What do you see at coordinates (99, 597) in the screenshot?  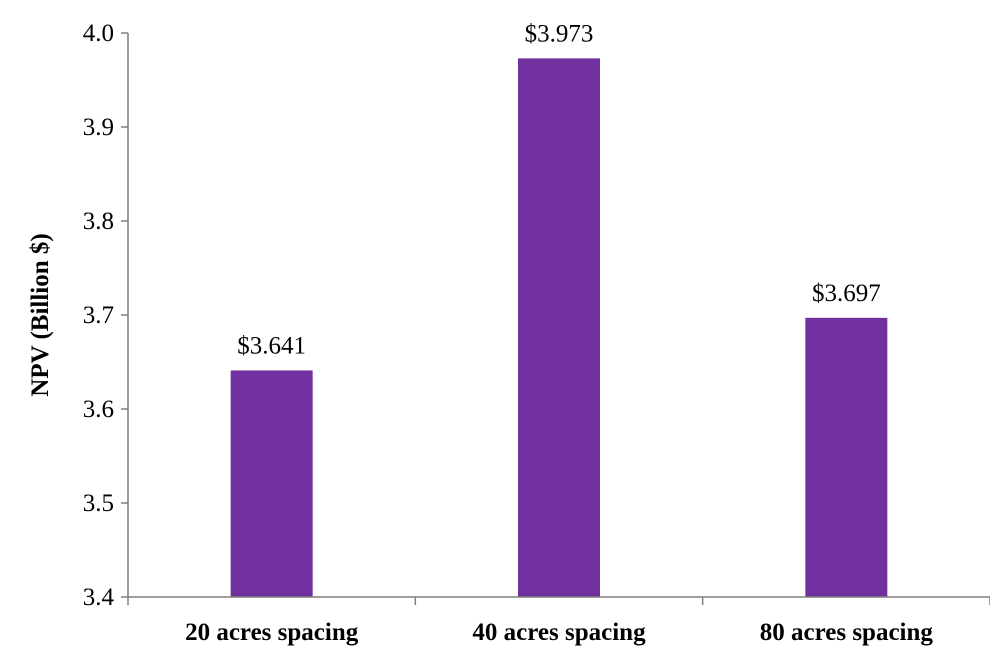 I see `y-tick-label: 3.4` at bounding box center [99, 597].